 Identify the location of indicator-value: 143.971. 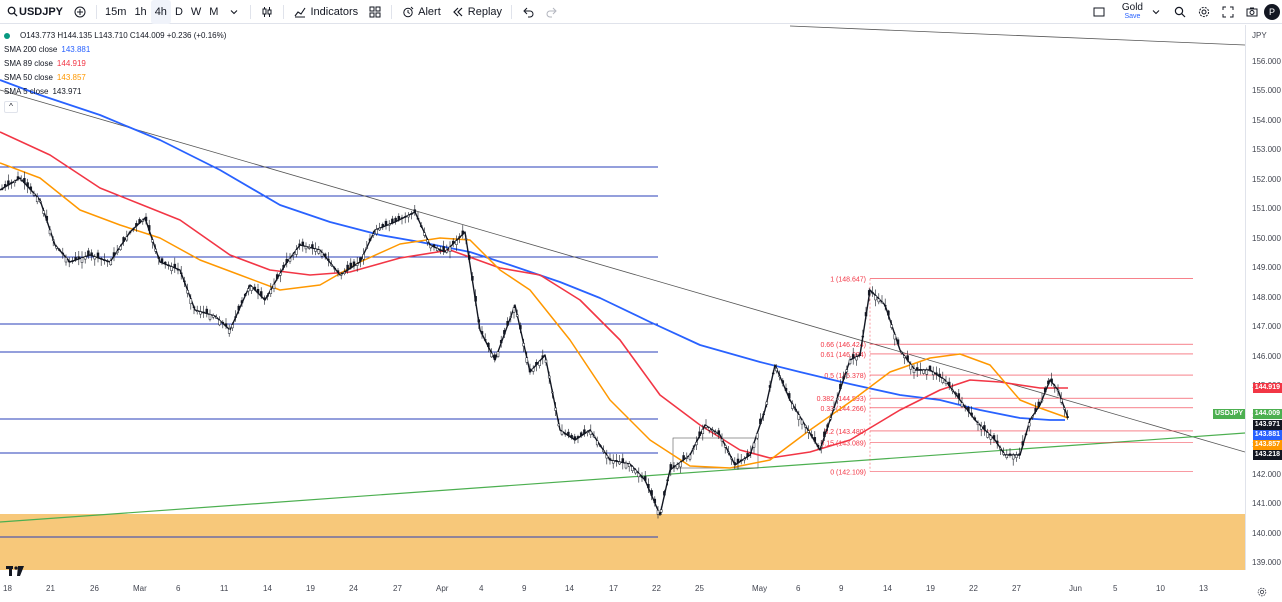
(67, 91).